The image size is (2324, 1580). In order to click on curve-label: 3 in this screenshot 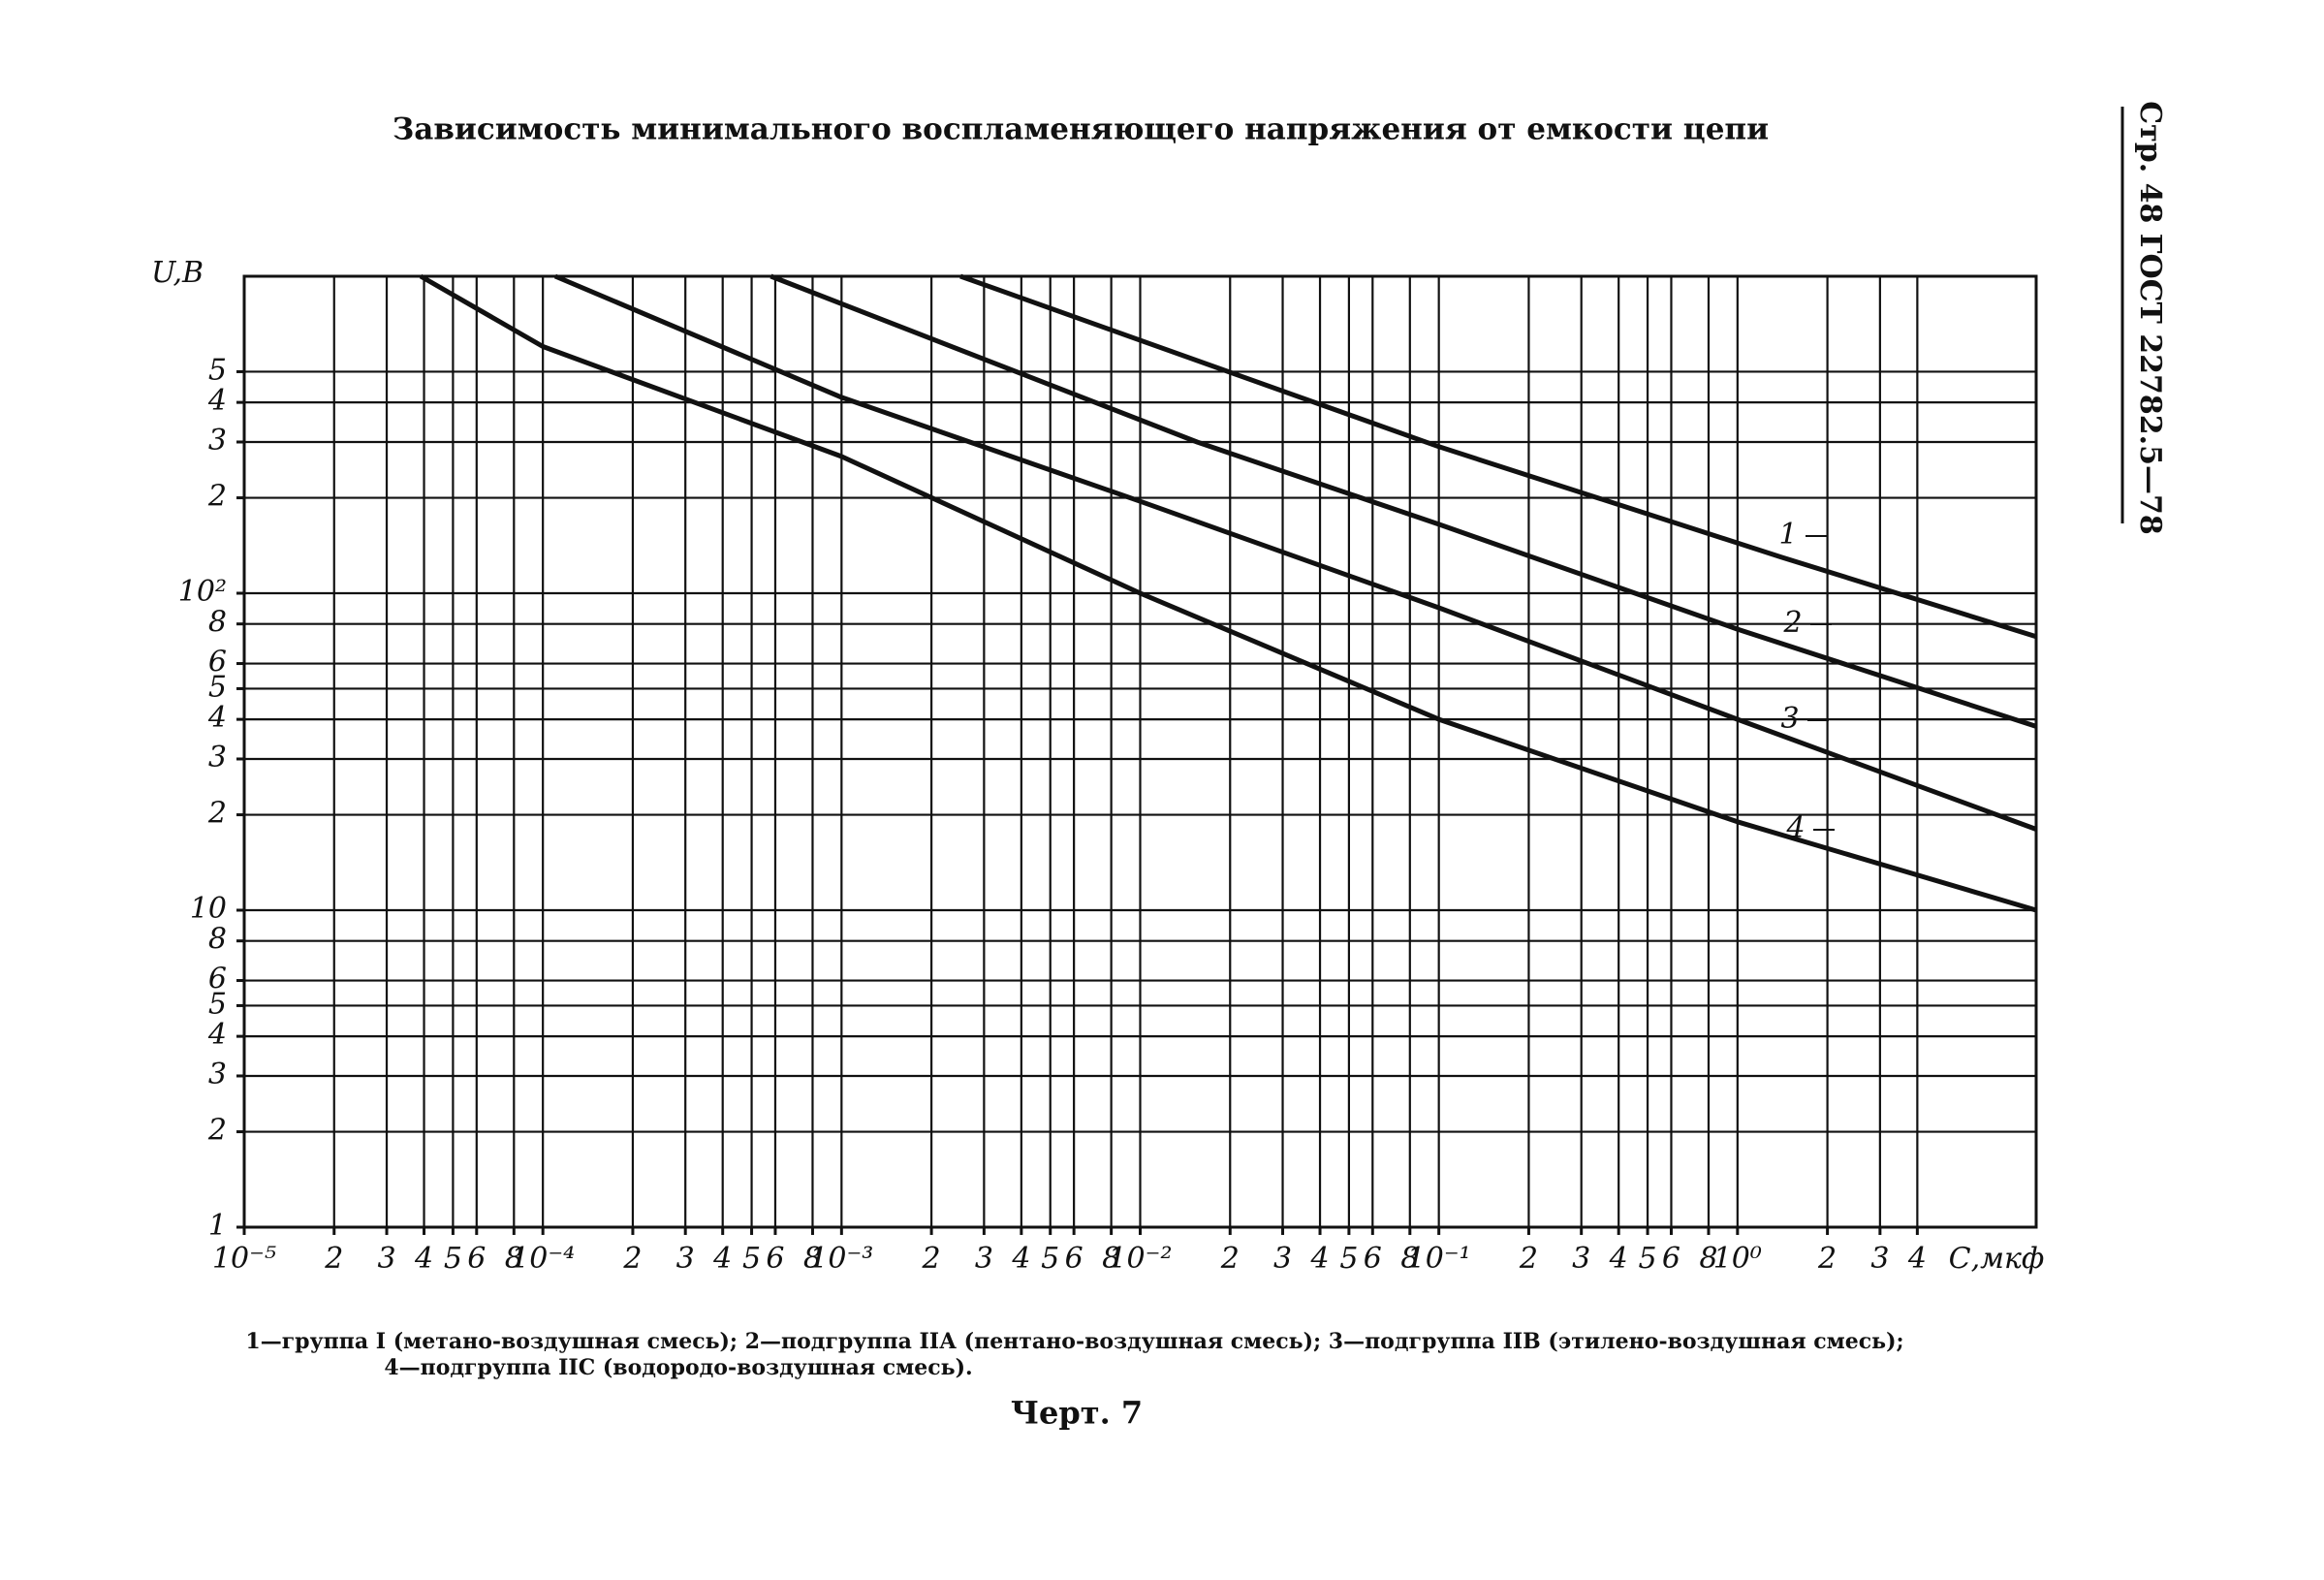, I will do `click(1789, 719)`.